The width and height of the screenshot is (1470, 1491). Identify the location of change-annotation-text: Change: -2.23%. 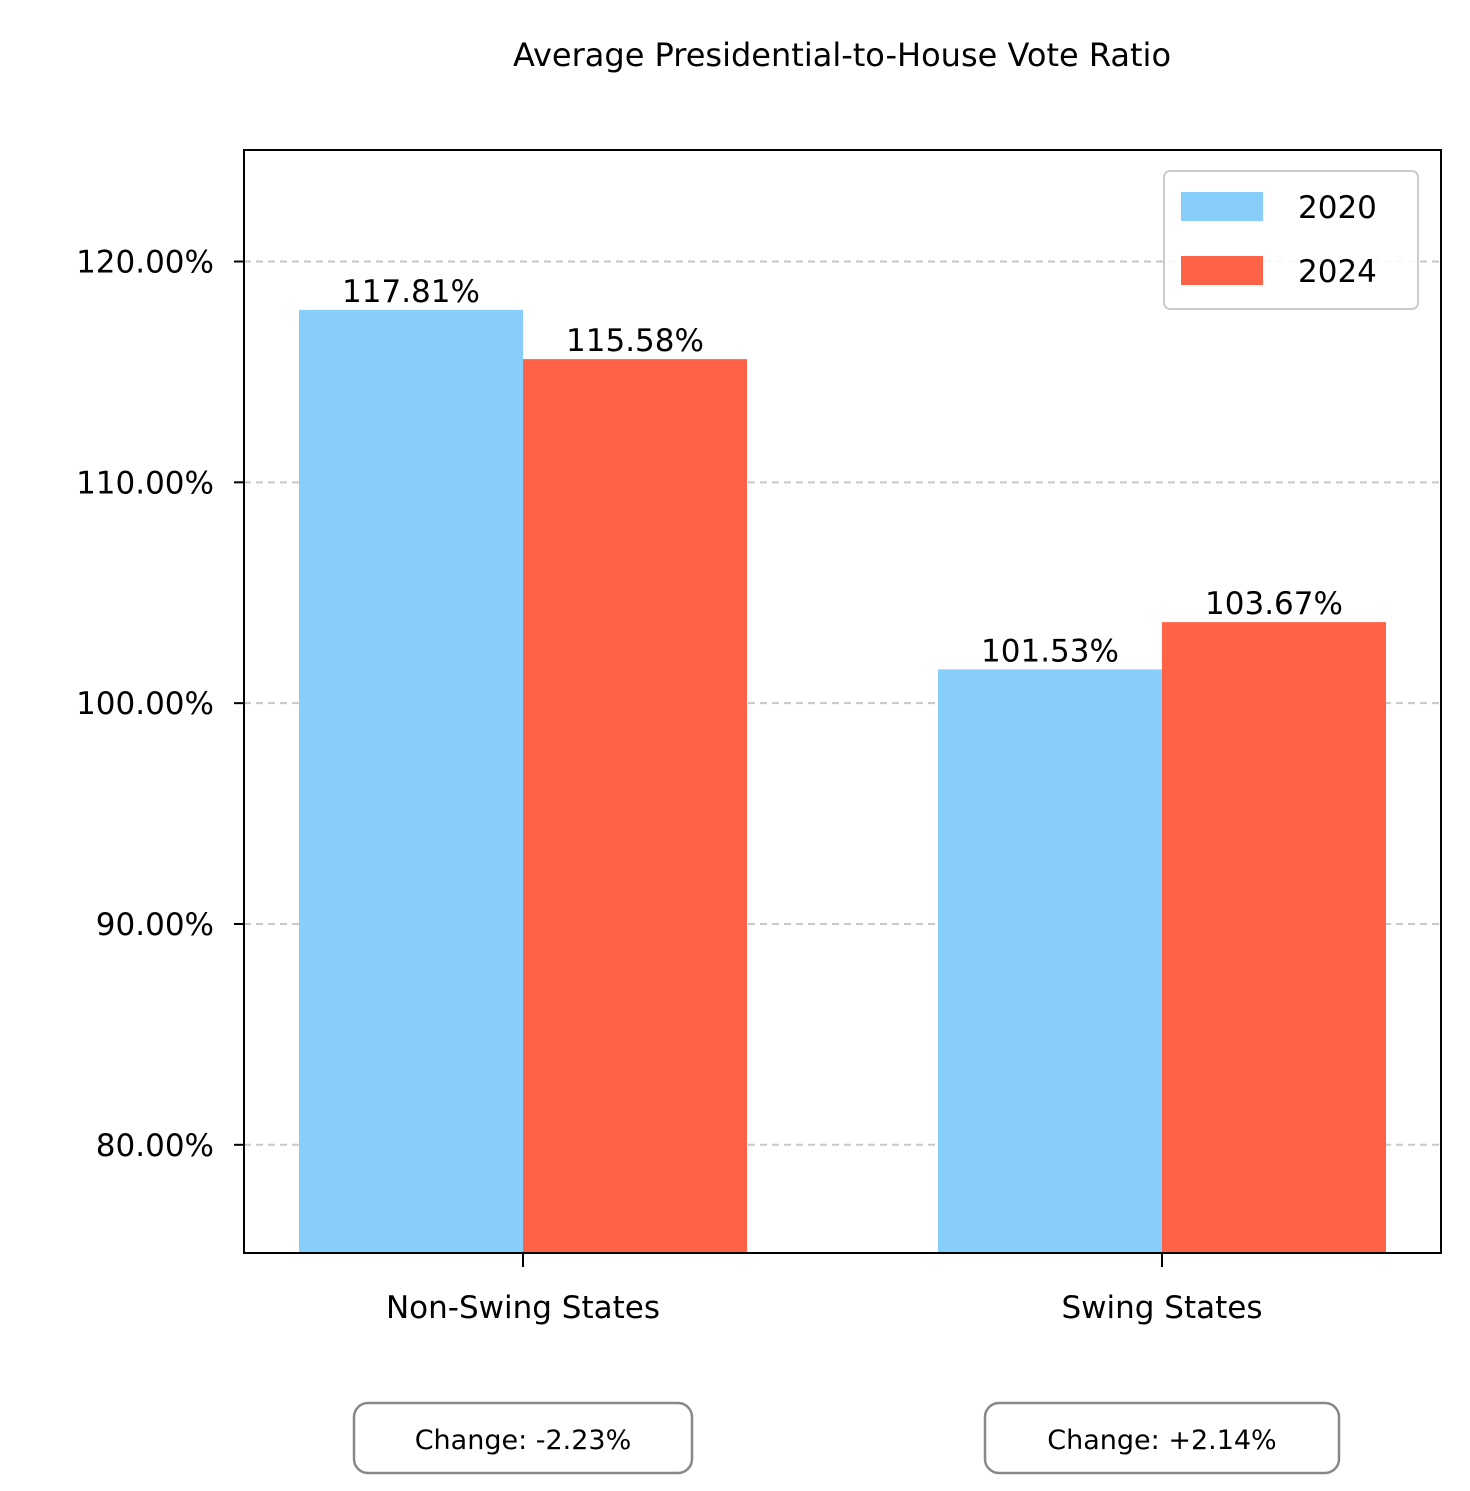
(523, 1440).